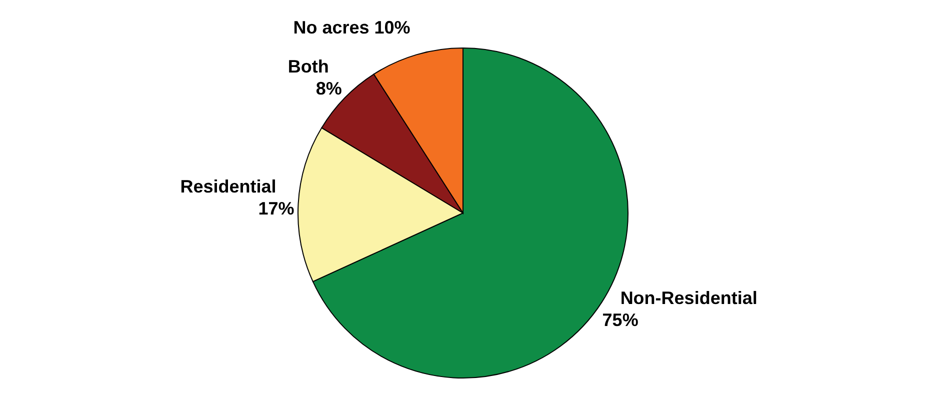  Describe the element at coordinates (276, 208) in the screenshot. I see `data-label: 17%` at that location.